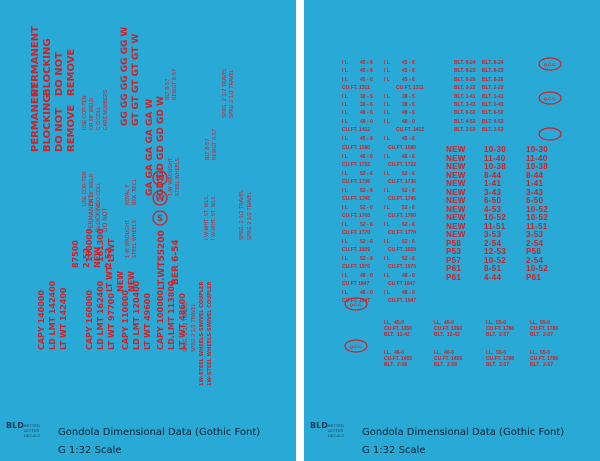  Describe the element at coordinates (465, 63) in the screenshot. I see `dimension-cell: BLT. 8-24` at that location.